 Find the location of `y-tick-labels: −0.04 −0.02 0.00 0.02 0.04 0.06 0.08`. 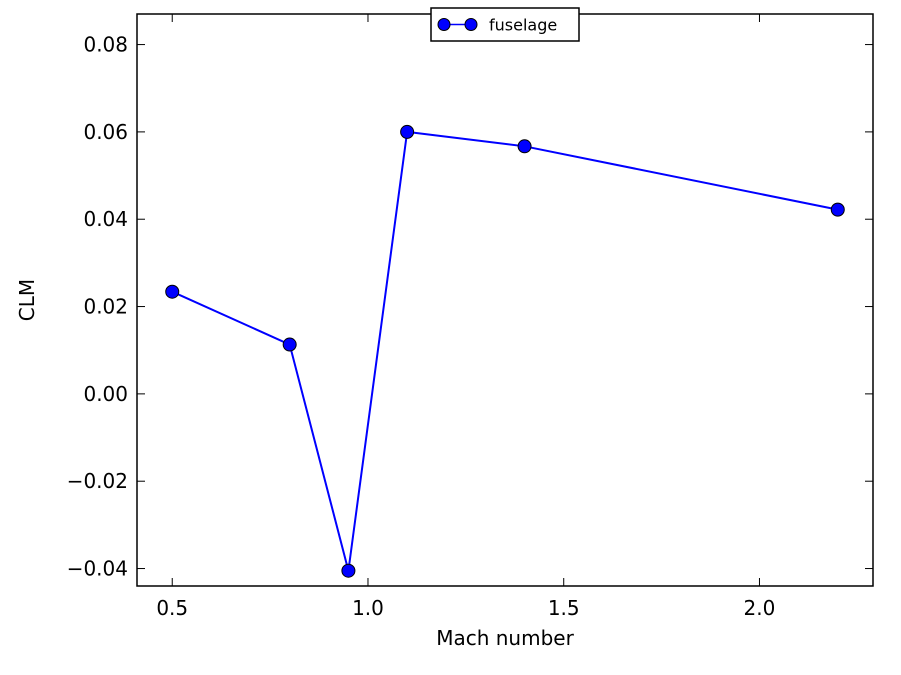

y-tick-labels: −0.04 −0.02 0.00 0.02 0.04 0.06 0.08 is located at coordinates (97, 307).